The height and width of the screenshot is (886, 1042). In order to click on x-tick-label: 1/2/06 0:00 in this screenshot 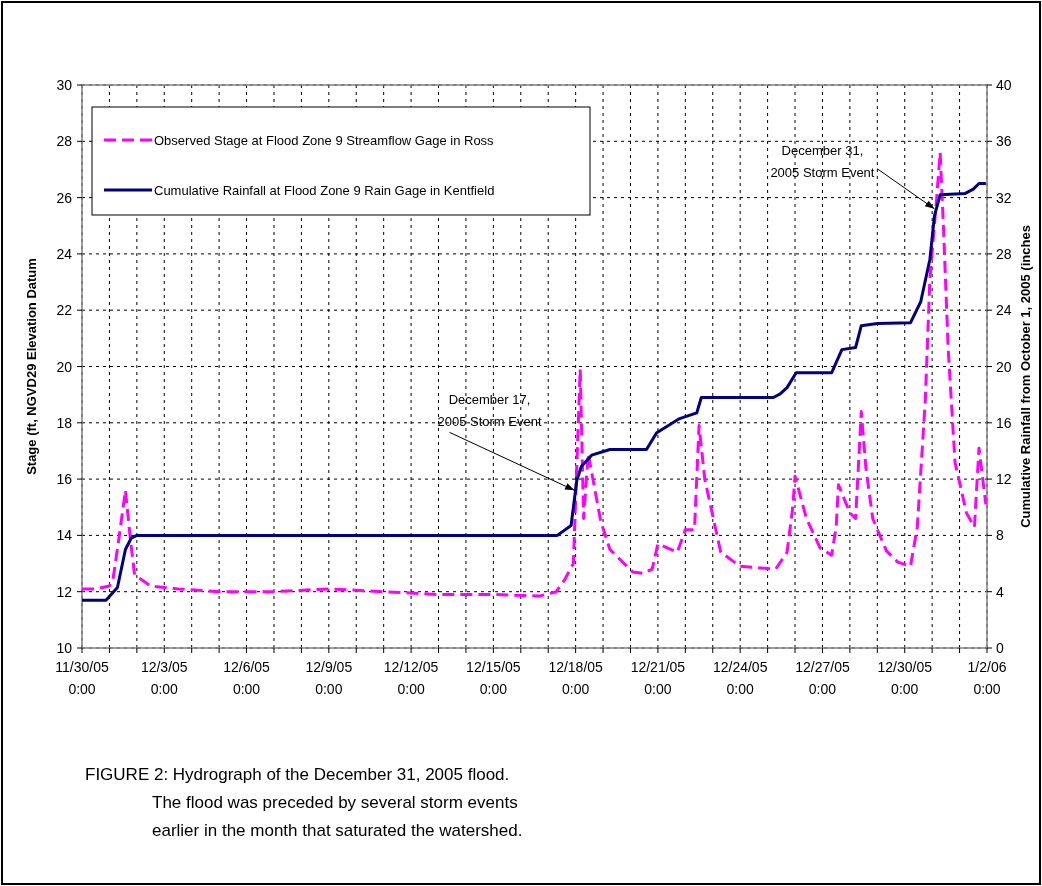, I will do `click(987, 678)`.